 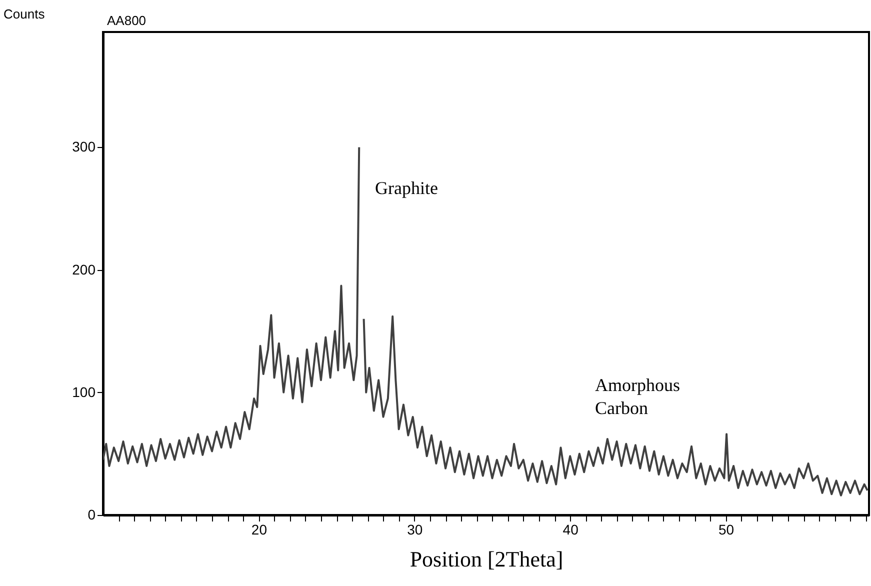 What do you see at coordinates (487, 559) in the screenshot?
I see `x-axis-title: Position [2Theta]` at bounding box center [487, 559].